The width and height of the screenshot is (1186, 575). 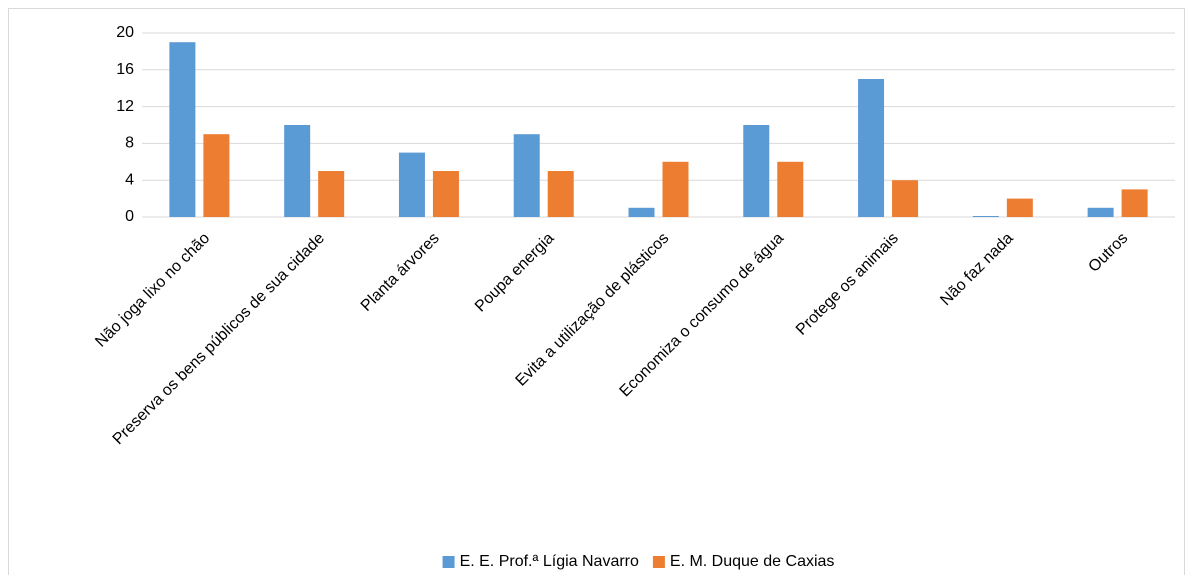 I want to click on x-tick-label: Planta árvores, so click(x=400, y=272).